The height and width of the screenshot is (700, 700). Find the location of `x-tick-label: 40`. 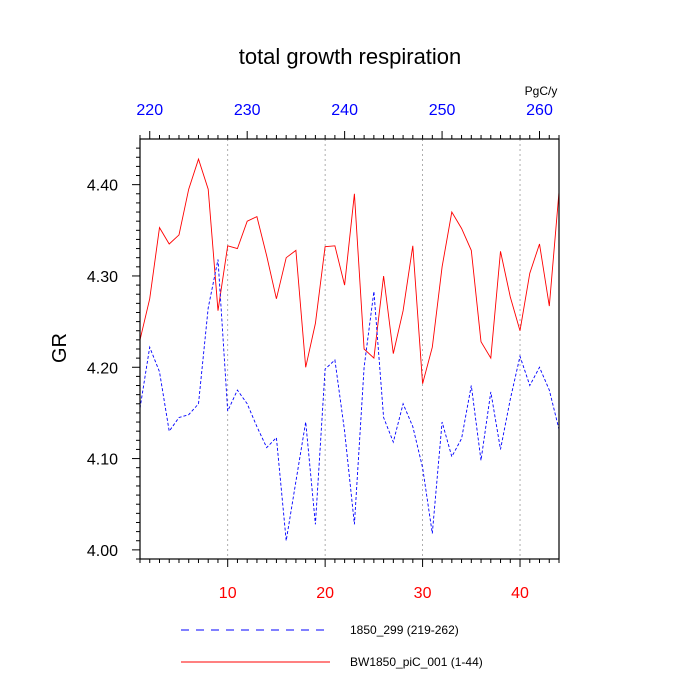

x-tick-label: 40 is located at coordinates (520, 593).